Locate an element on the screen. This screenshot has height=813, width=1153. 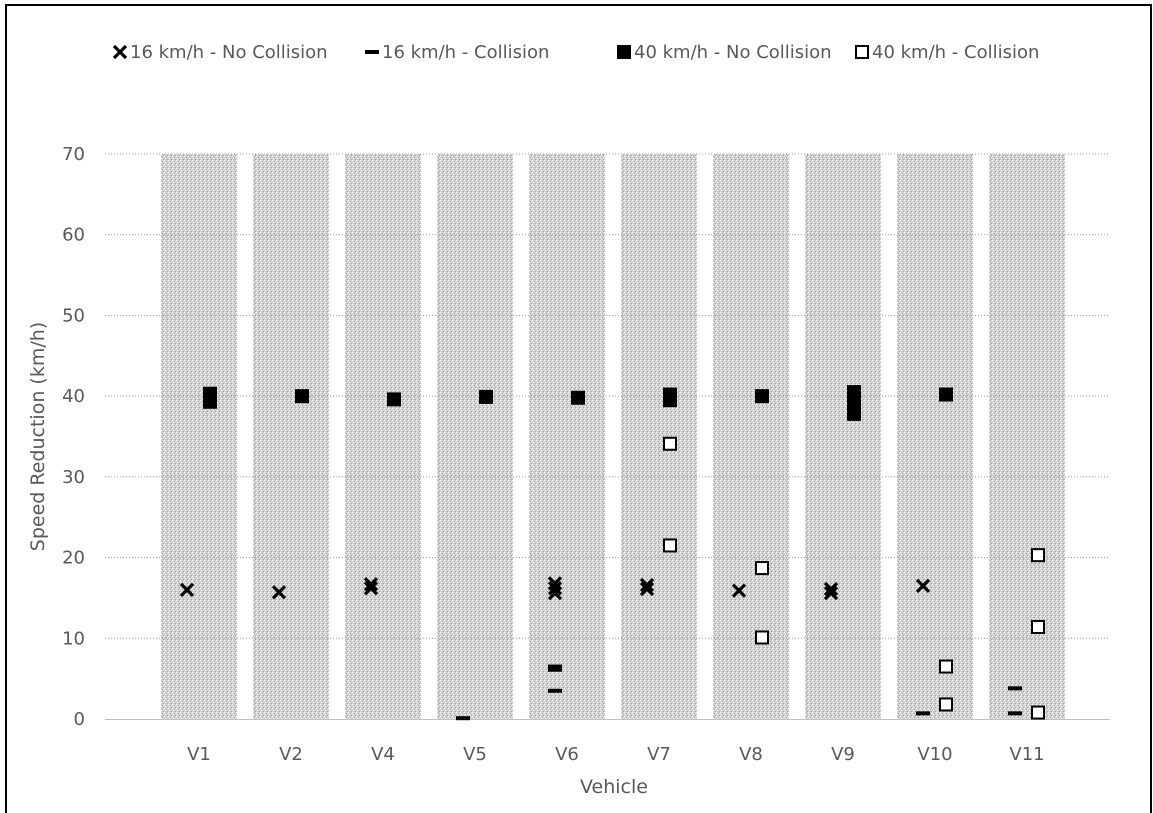
band-v9 is located at coordinates (843, 436).